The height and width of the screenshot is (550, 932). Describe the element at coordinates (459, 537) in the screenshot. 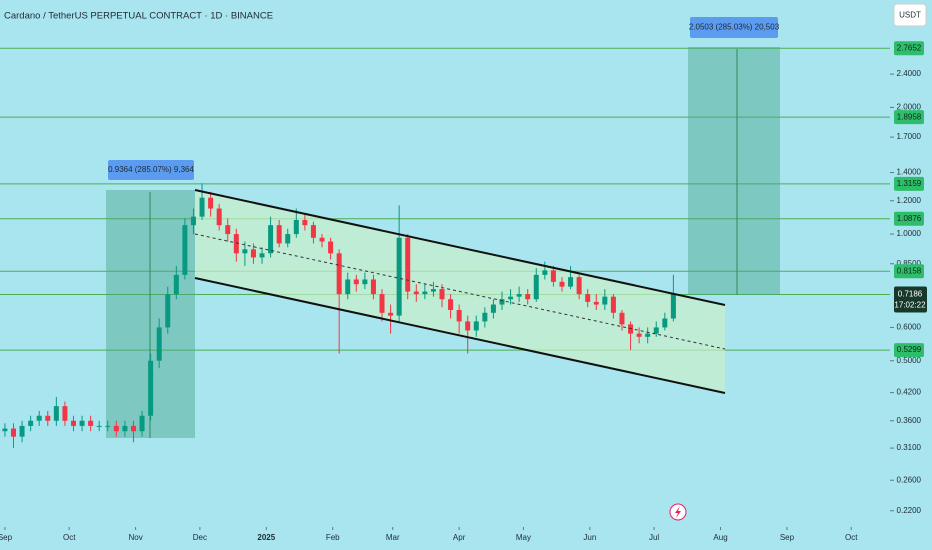

I see `x-tick-label: Apr` at that location.